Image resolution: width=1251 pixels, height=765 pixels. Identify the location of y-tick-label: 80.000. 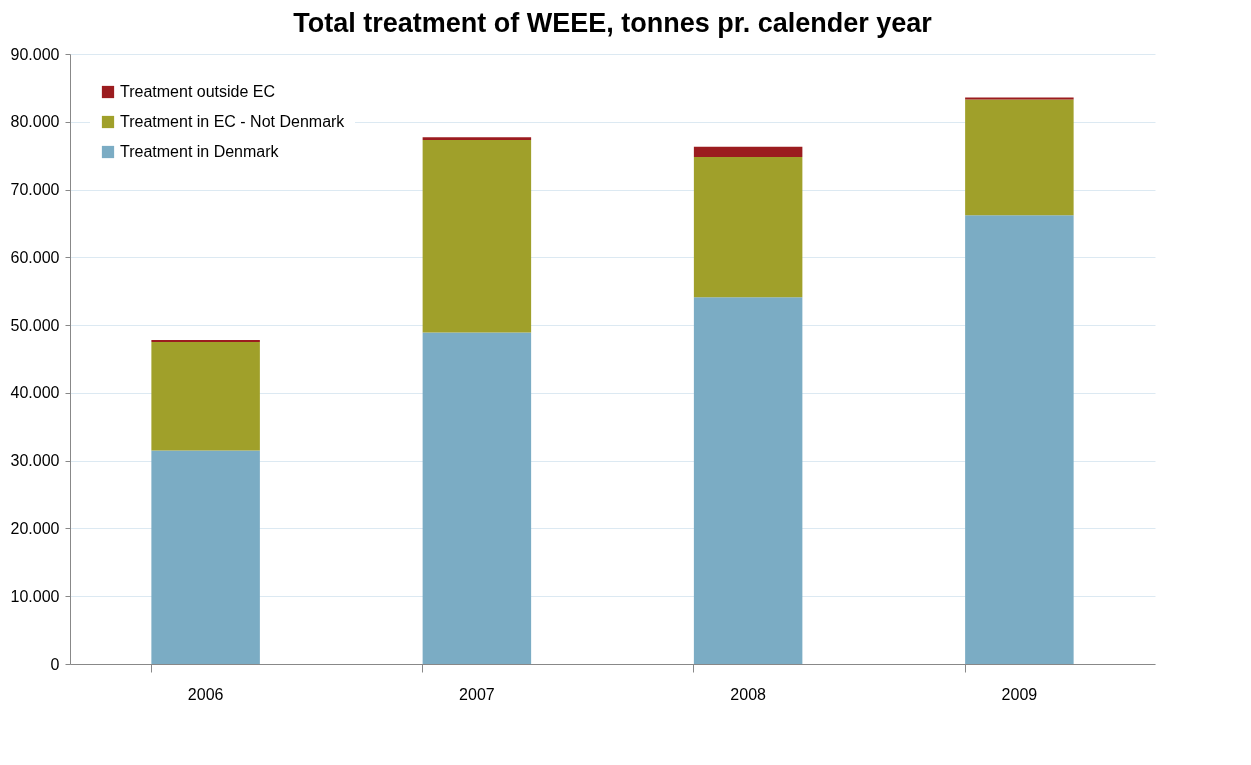
(35, 122).